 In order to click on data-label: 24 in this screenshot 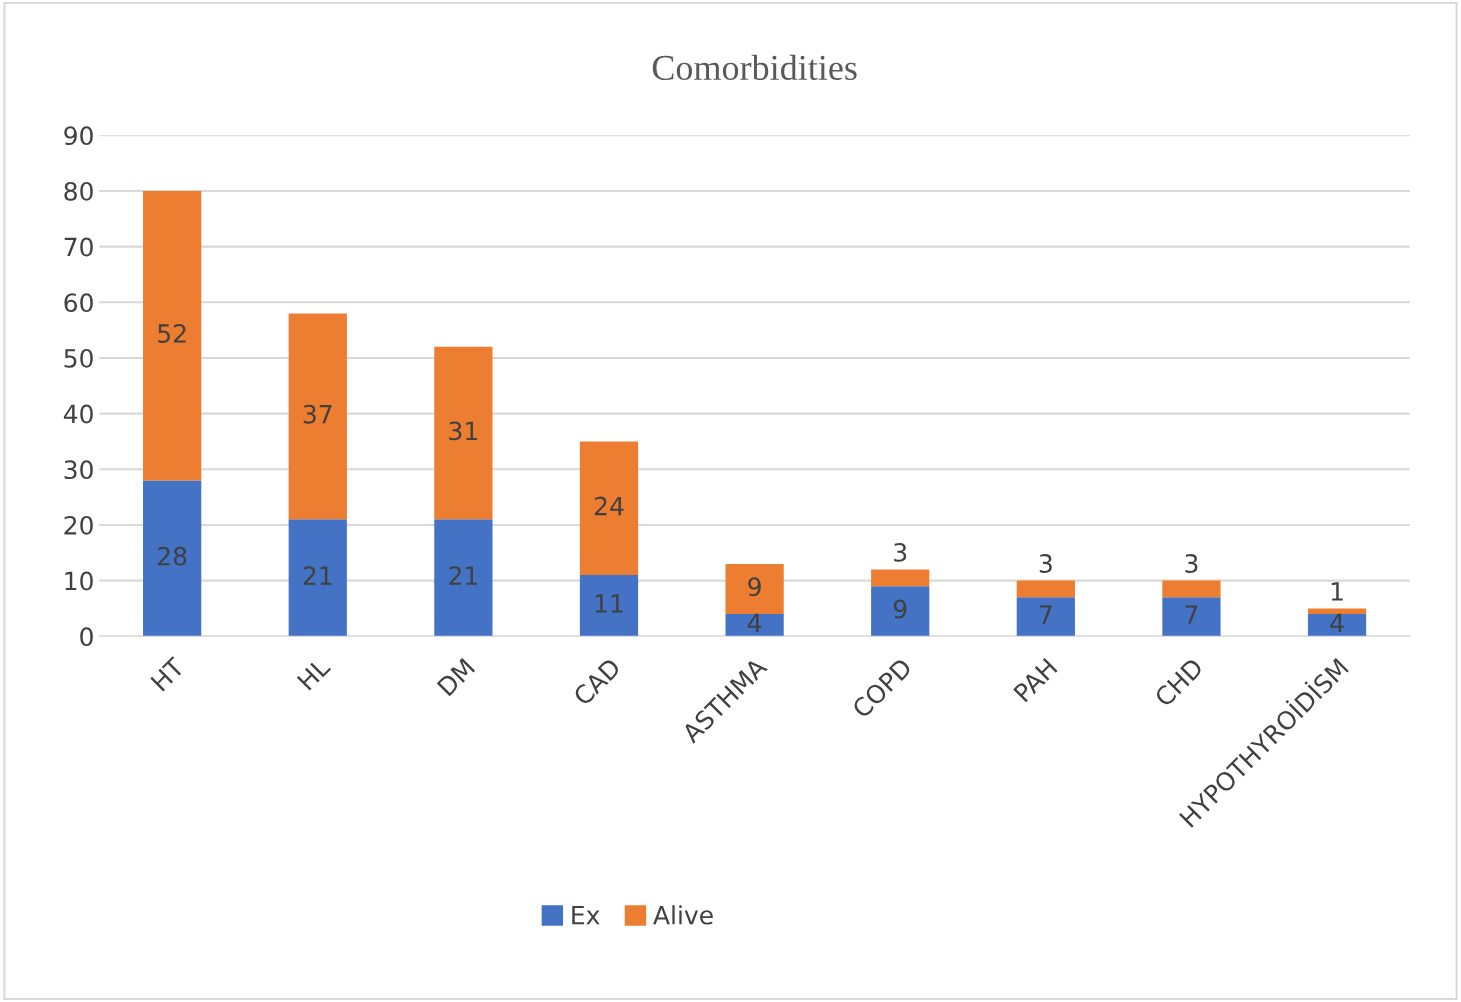, I will do `click(609, 506)`.